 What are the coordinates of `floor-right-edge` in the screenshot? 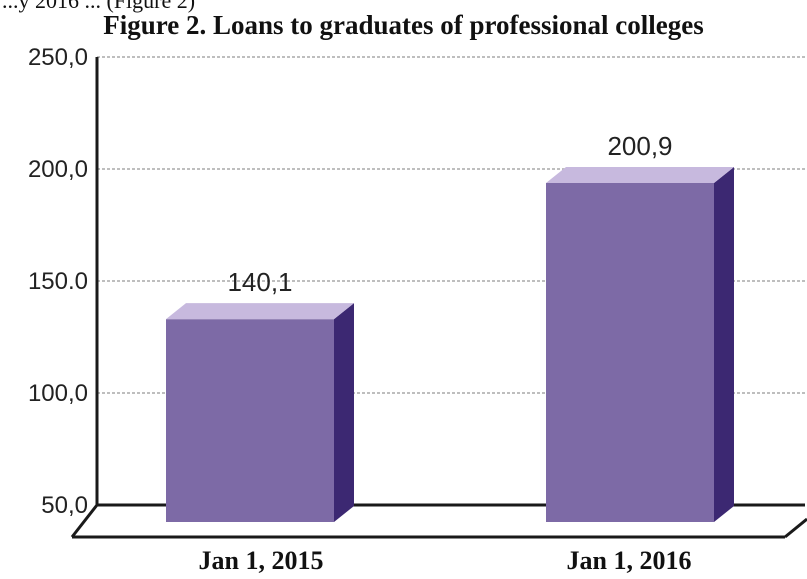 It's located at (796, 528).